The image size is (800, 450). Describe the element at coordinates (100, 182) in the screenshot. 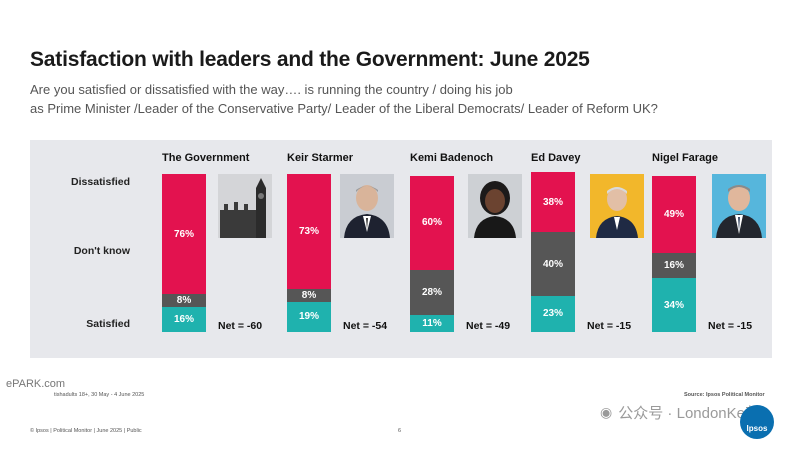

I see `row-label-dissatisfied: Dissatisfied` at that location.